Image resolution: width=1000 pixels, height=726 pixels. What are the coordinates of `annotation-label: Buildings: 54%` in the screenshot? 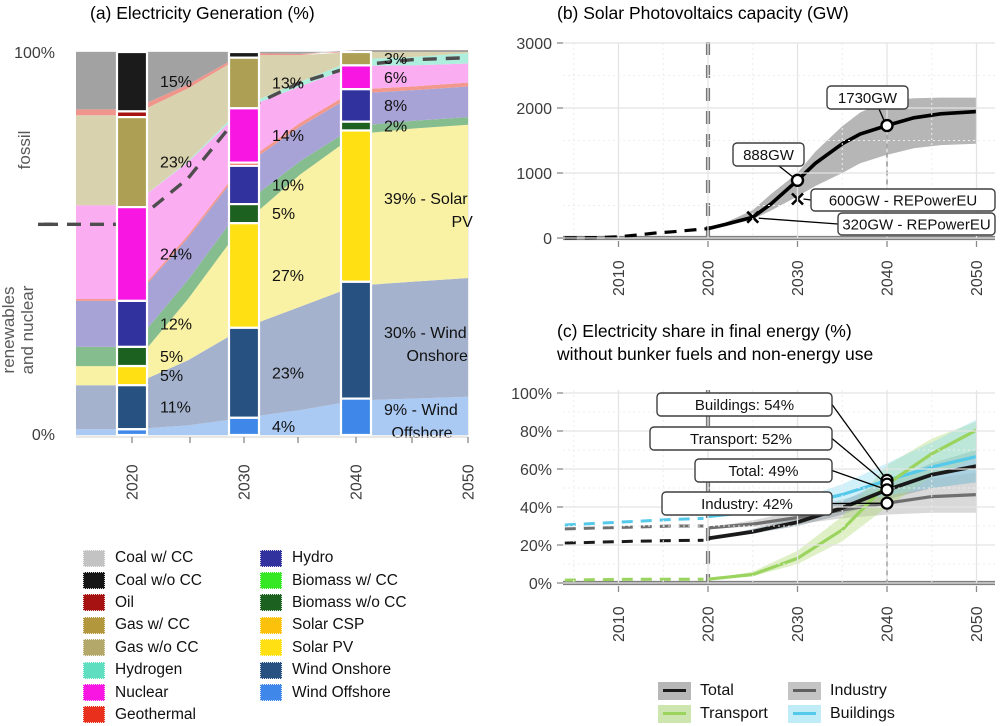 It's located at (744, 405).